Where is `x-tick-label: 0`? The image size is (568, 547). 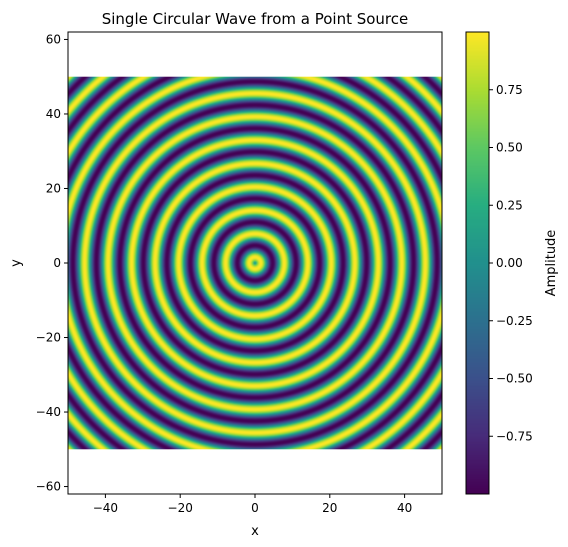
x-tick-label: 0 is located at coordinates (255, 508).